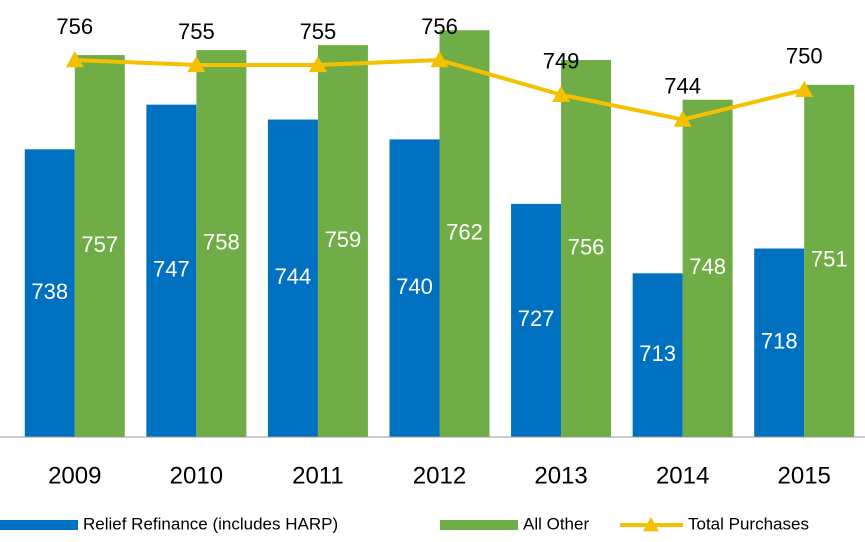  What do you see at coordinates (561, 61) in the screenshot?
I see `line-label: 749` at bounding box center [561, 61].